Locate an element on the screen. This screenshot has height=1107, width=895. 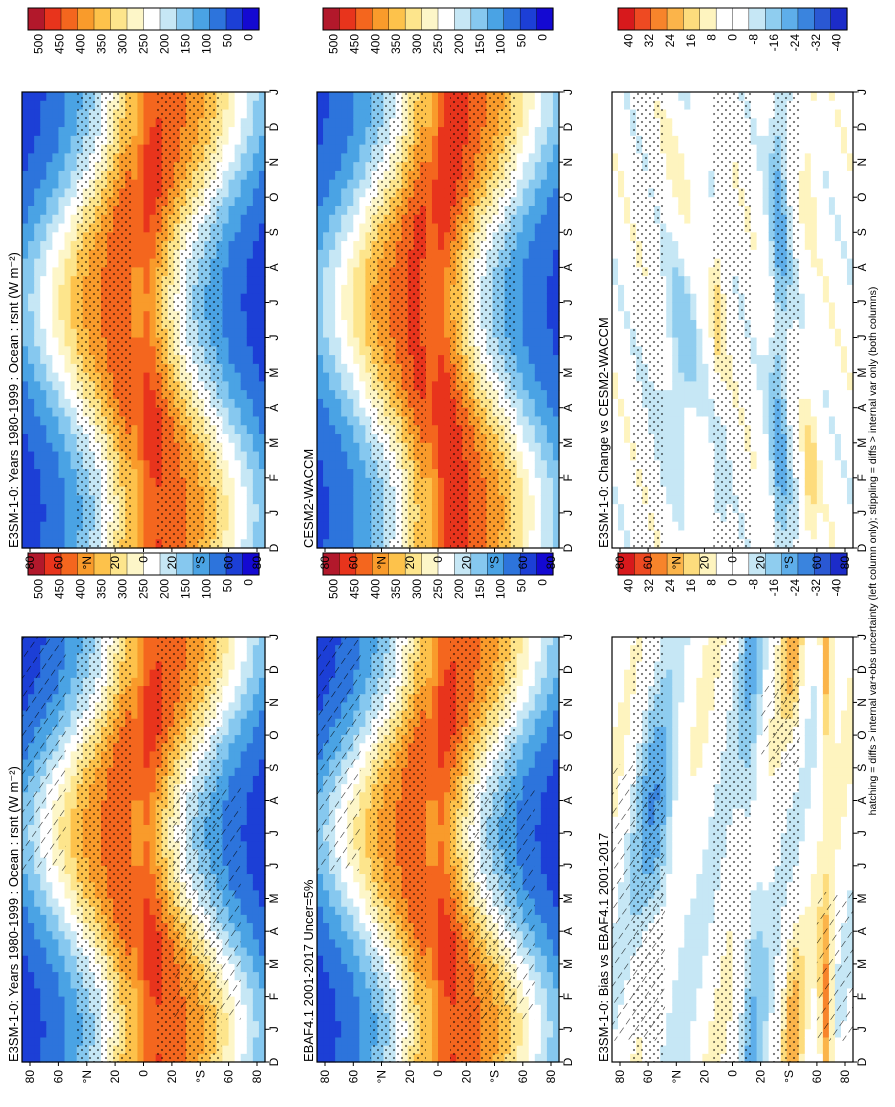
stipple-band is located at coordinates (189, 320).